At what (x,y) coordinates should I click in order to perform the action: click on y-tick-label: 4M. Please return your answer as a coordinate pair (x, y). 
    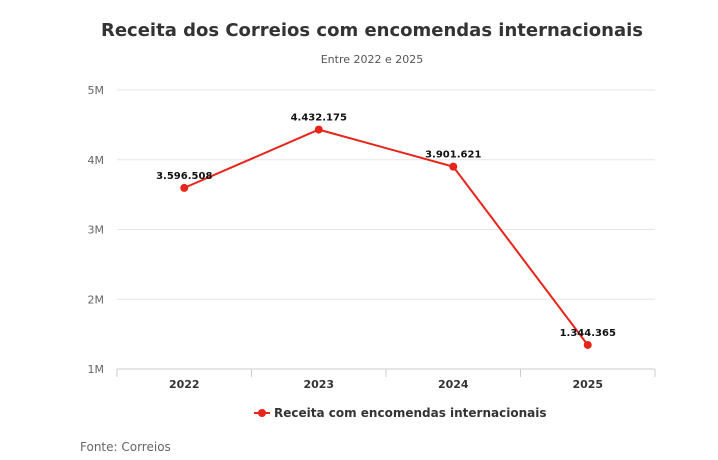
    Looking at the image, I should click on (96, 160).